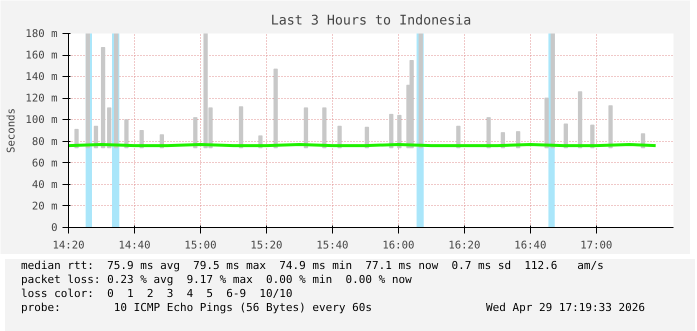  What do you see at coordinates (565, 307) in the screenshot?
I see `text: Wed Apr 29 17:19:33 2026` at bounding box center [565, 307].